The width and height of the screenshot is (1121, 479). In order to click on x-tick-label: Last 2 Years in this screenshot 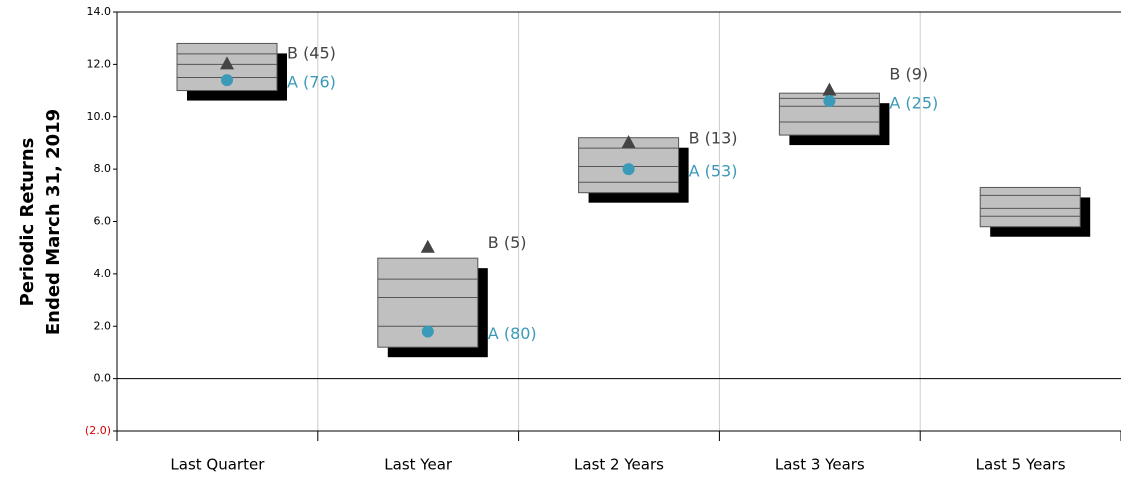, I will do `click(619, 465)`.